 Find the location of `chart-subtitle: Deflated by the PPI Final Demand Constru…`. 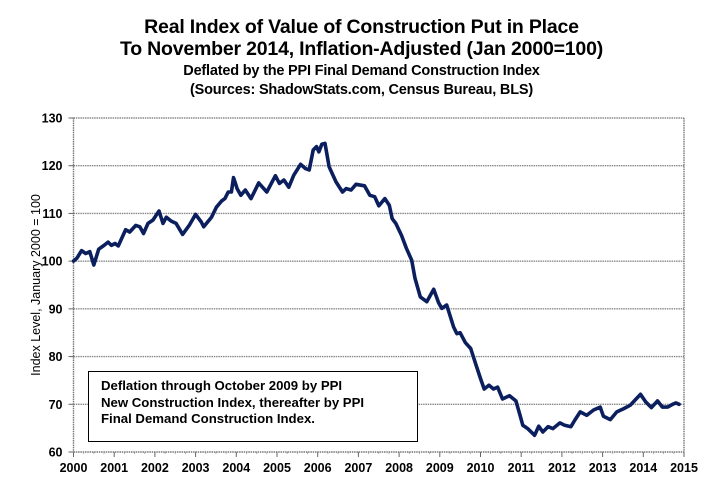

chart-subtitle: Deflated by the PPI Final Demand Constru… is located at coordinates (361, 71).